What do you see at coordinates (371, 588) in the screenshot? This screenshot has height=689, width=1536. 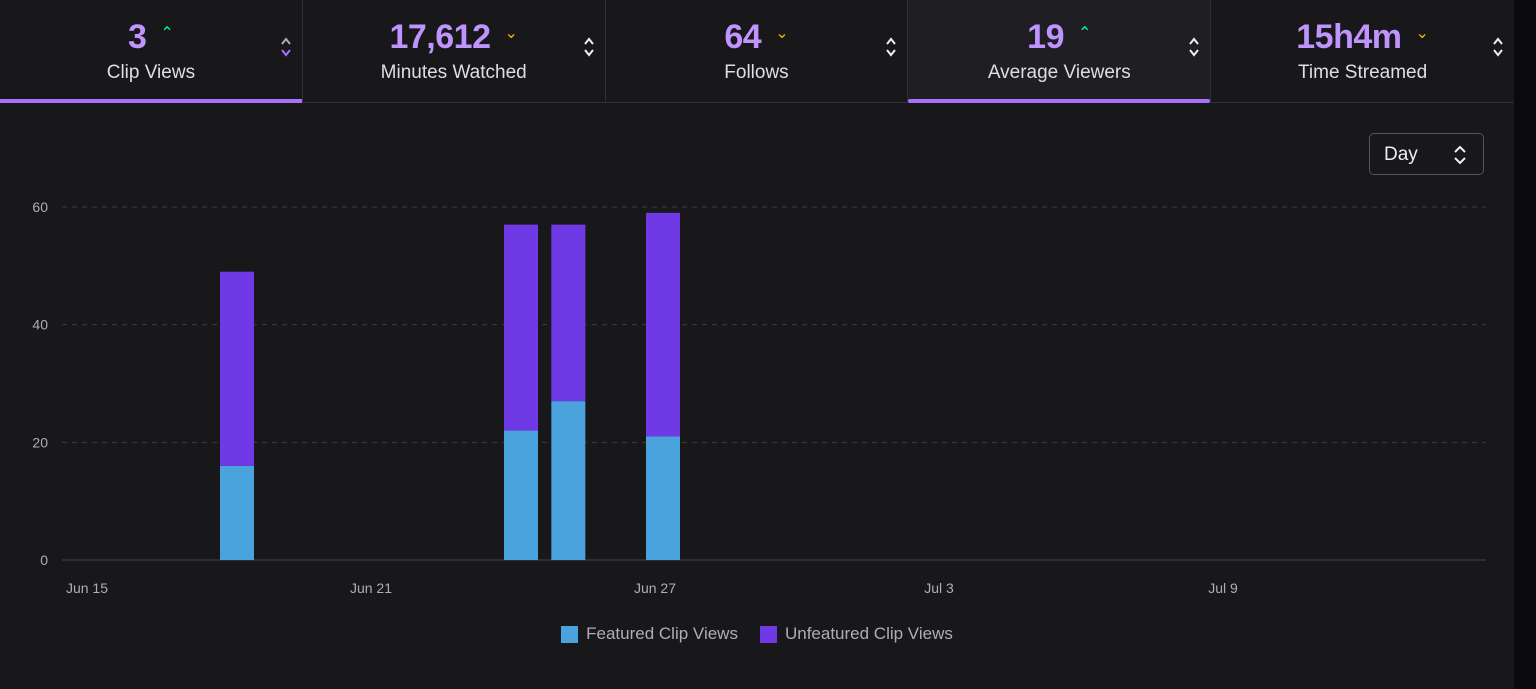 I see `x-tick-label: Jun 21` at bounding box center [371, 588].